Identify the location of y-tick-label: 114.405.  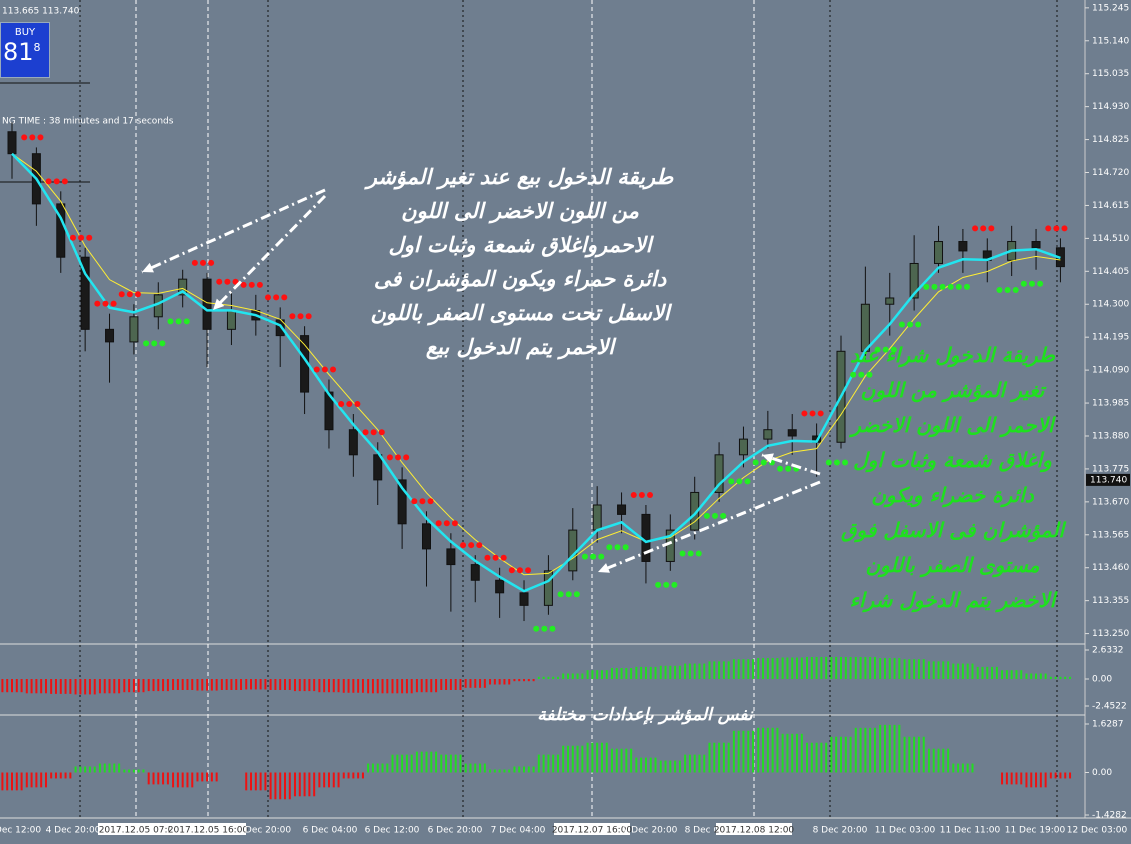
(1110, 272).